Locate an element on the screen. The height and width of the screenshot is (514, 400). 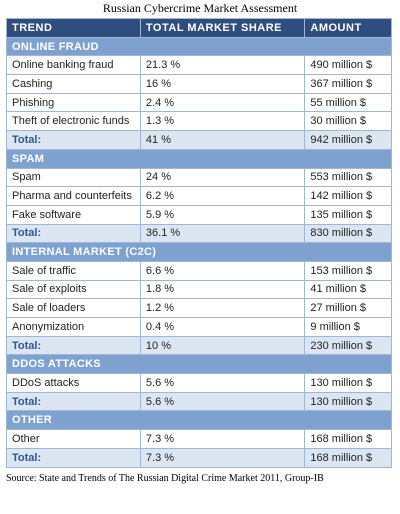
data-row: Anonymization 0.4 % 9 million $ is located at coordinates (199, 327).